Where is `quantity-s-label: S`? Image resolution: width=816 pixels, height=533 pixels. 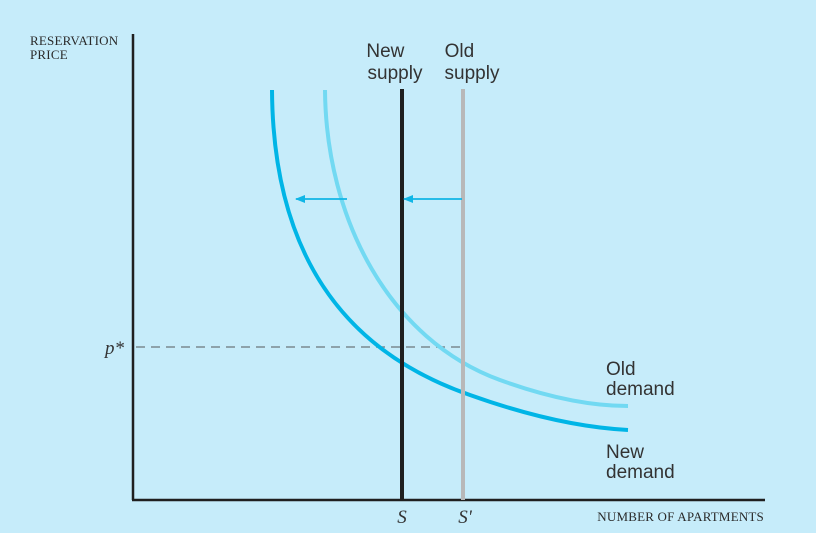
quantity-s-label: S is located at coordinates (402, 517).